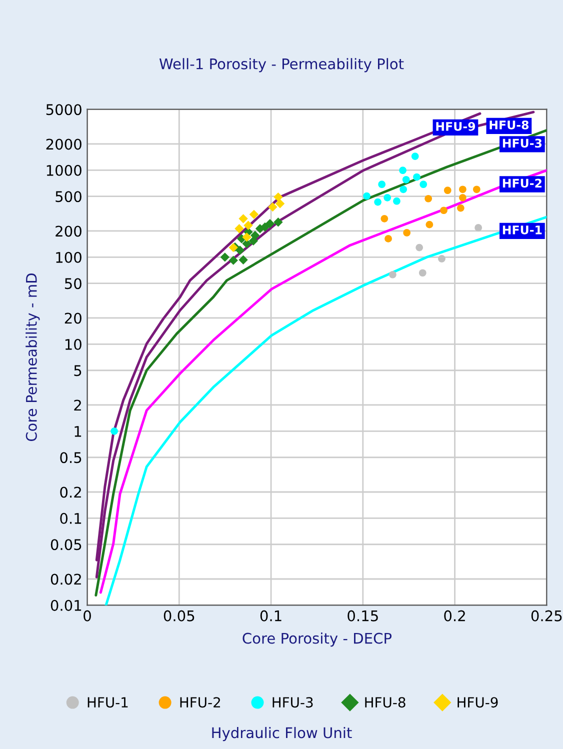 The width and height of the screenshot is (563, 749). Describe the element at coordinates (454, 616) in the screenshot. I see `x-tick-label: 0.2` at that location.